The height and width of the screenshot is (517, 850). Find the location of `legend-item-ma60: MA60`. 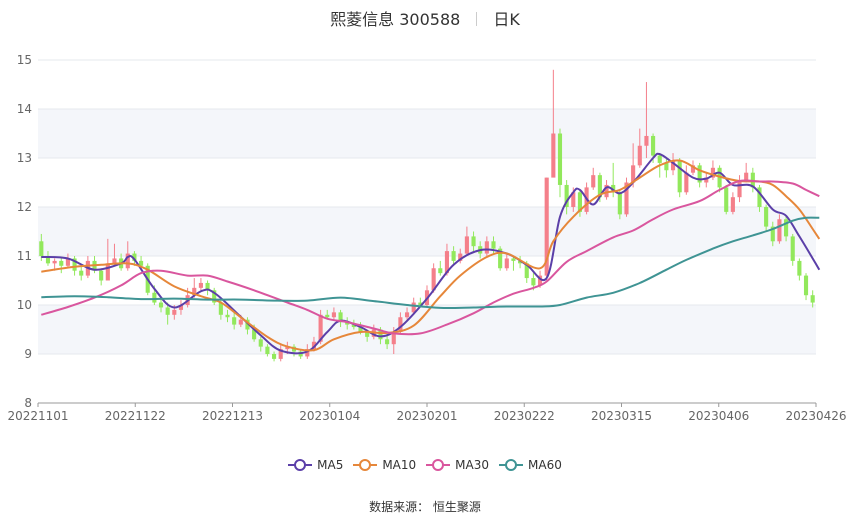

legend-item-ma60: MA60 is located at coordinates (530, 465).